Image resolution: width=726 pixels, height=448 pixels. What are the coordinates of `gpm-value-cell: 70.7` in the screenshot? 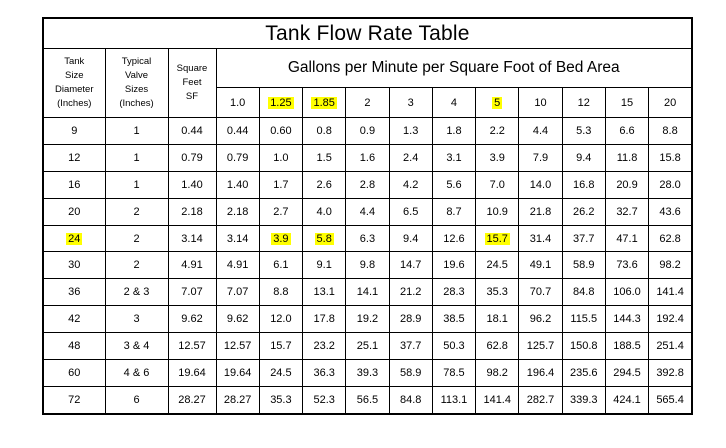 It's located at (540, 292).